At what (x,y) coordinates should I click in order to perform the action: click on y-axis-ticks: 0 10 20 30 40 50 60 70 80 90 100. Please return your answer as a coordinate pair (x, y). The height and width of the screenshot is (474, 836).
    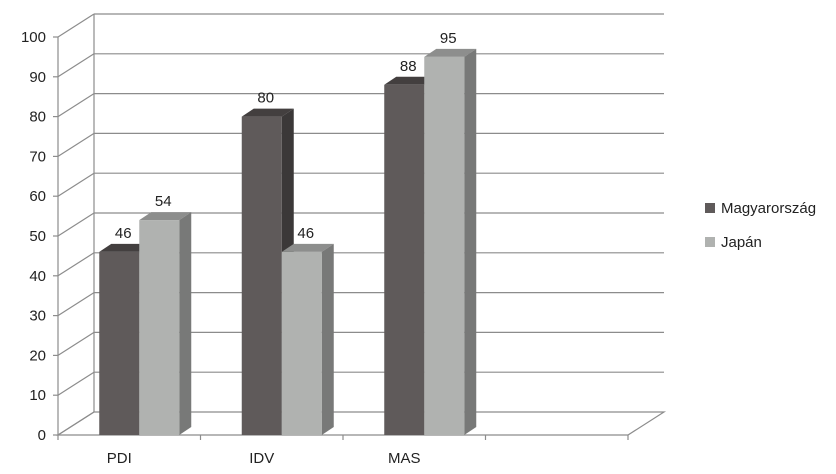
    Looking at the image, I should click on (39, 236).